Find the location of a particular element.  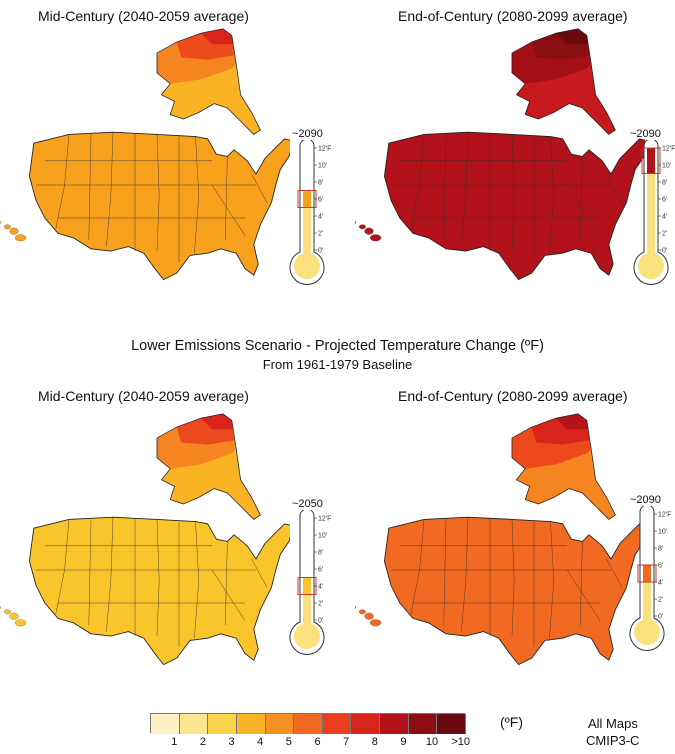

thermometer-top-right: 0' 2' 4' 6' 8' 10' 12'F is located at coordinates (654, 212).